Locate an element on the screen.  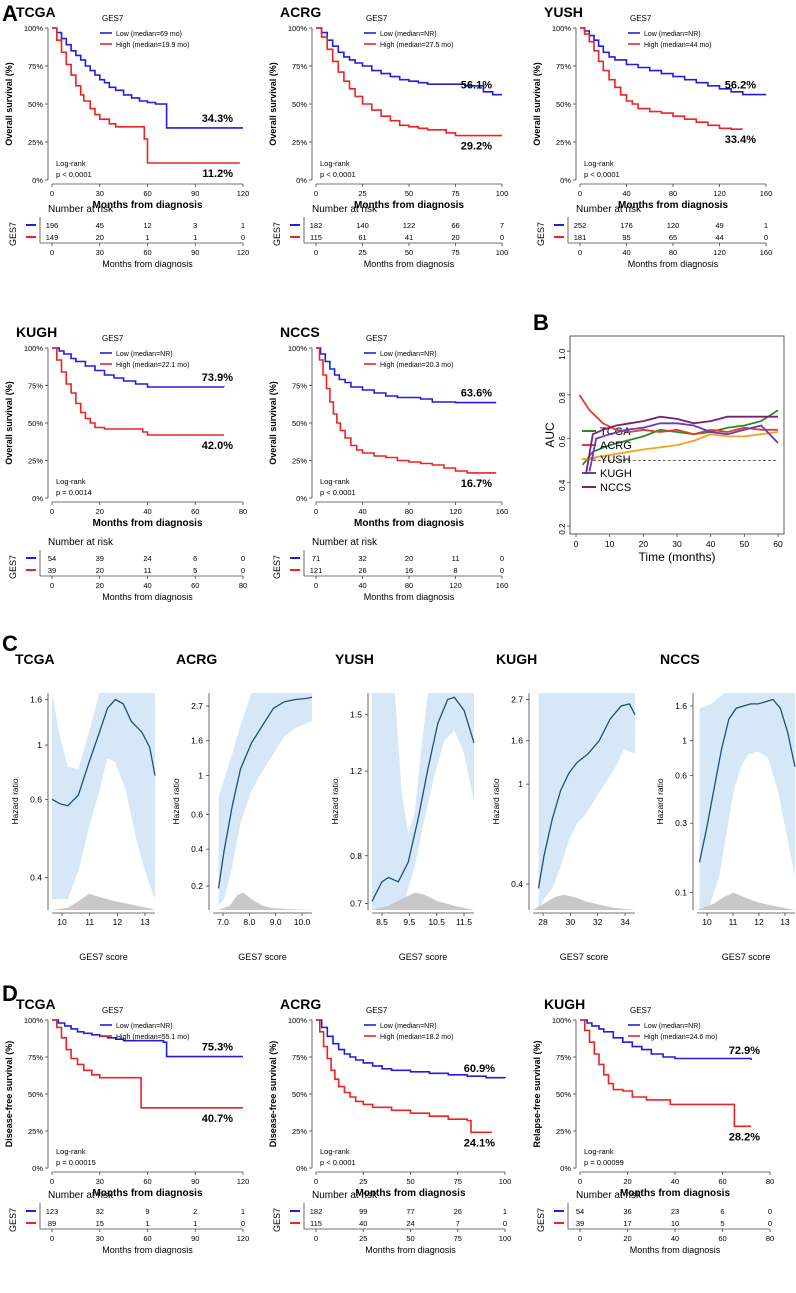
risk-cell-low: 6 is located at coordinates (722, 1211).